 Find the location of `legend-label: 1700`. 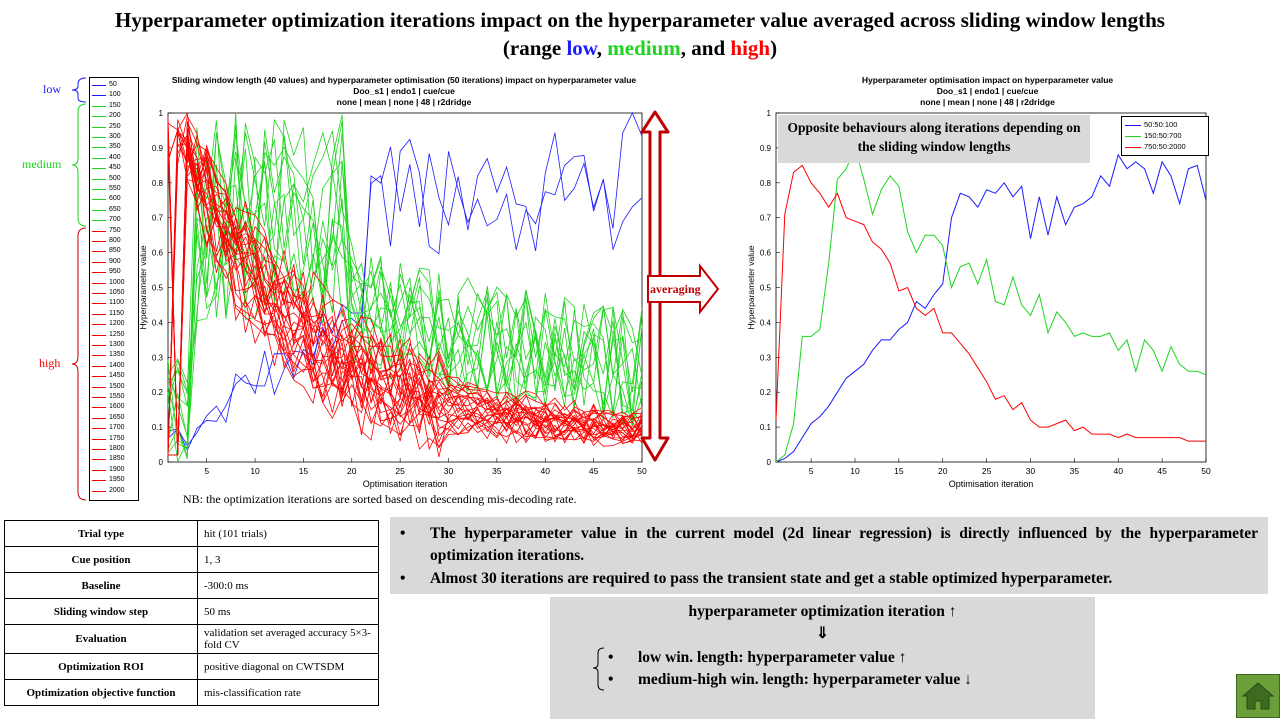

legend-label: 1700 is located at coordinates (117, 428).